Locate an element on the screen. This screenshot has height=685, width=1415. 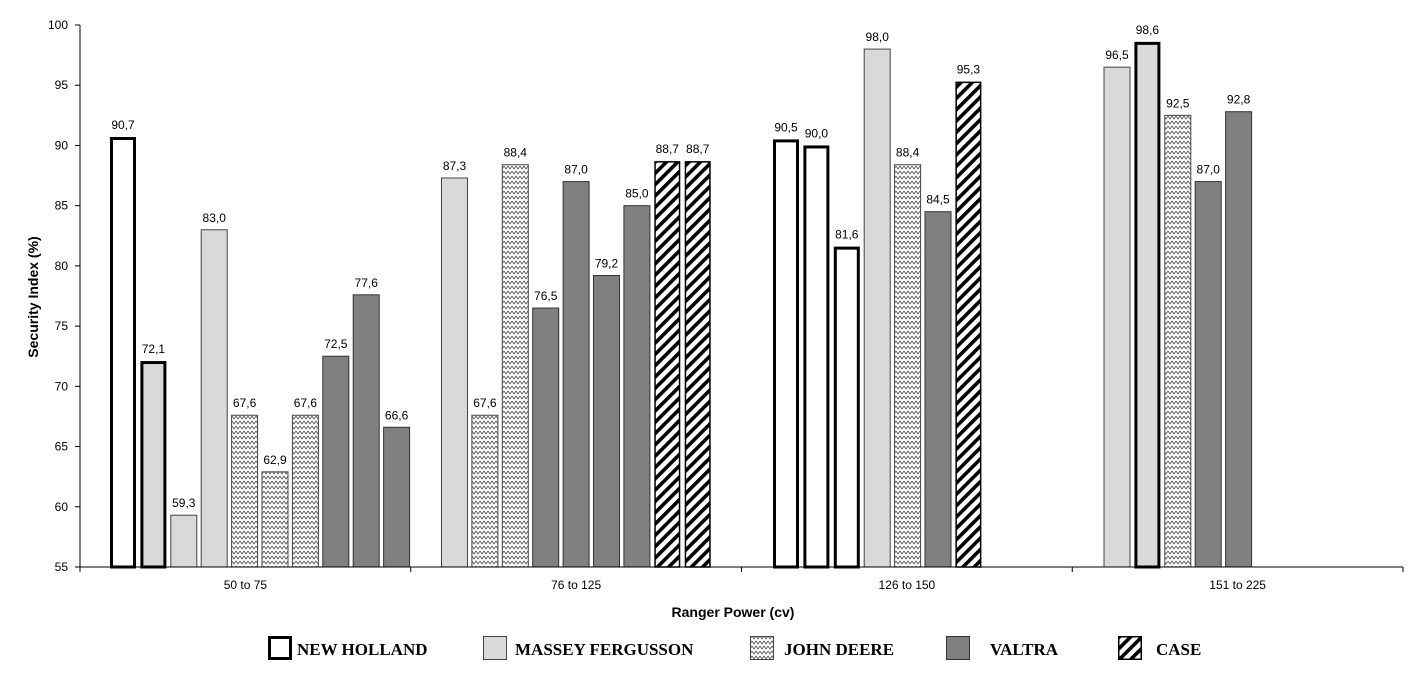
data-label: 90,5 is located at coordinates (786, 127).